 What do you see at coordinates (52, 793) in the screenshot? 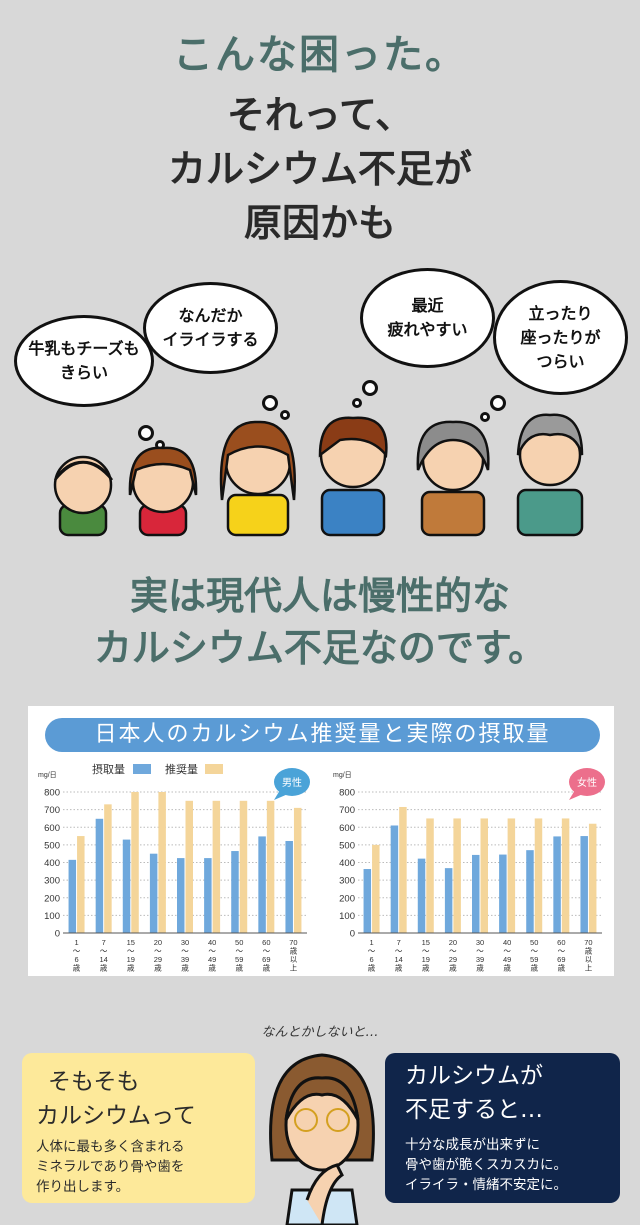
I see `y-tick-label: 800` at bounding box center [52, 793].